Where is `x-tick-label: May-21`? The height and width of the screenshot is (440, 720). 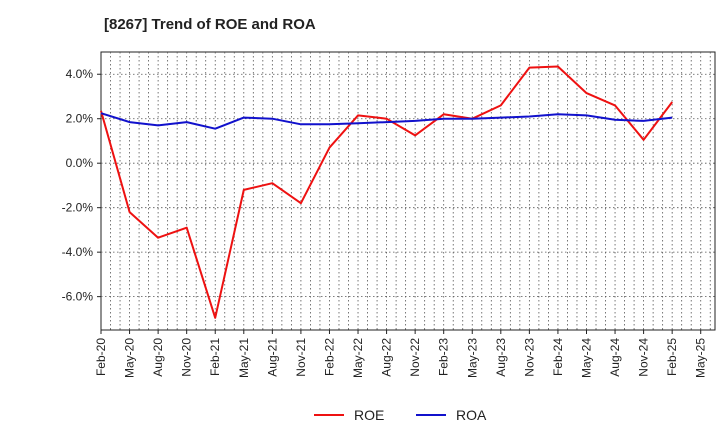 x-tick-label: May-21 is located at coordinates (244, 358).